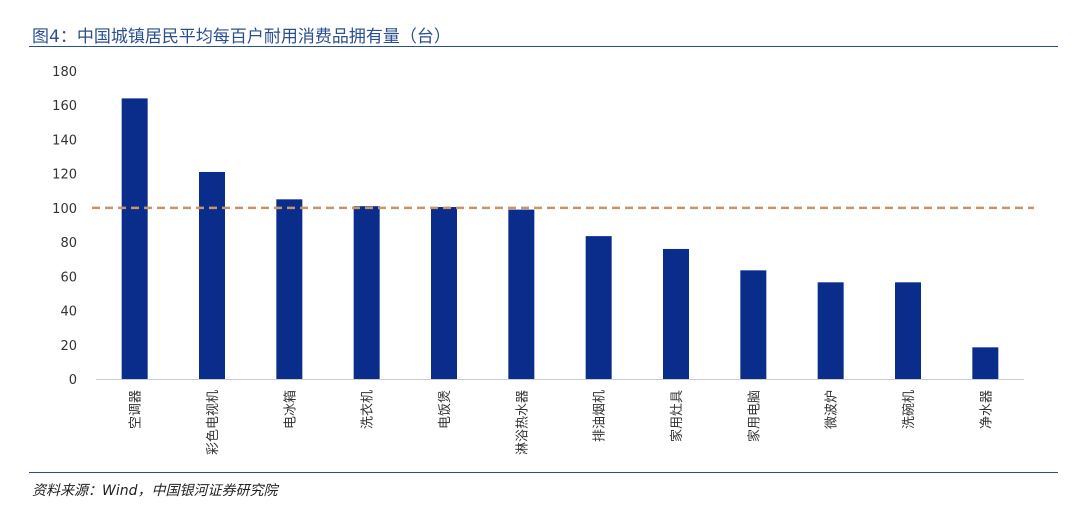 This screenshot has width=1080, height=506. Describe the element at coordinates (213, 422) in the screenshot. I see `x-tick-label: 彩色电视机` at that location.